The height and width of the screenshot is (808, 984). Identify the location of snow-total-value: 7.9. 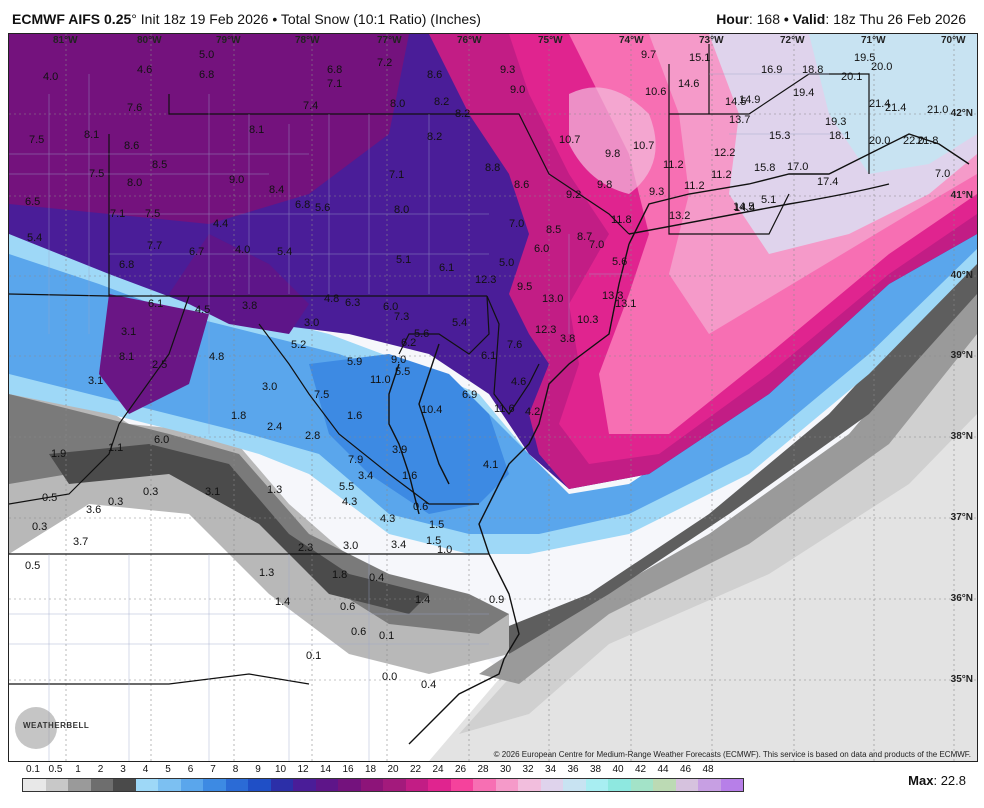
(356, 460).